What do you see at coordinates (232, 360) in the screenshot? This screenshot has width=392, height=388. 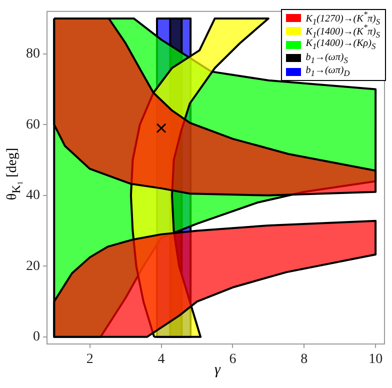 I see `x-tick-label: 6` at bounding box center [232, 360].